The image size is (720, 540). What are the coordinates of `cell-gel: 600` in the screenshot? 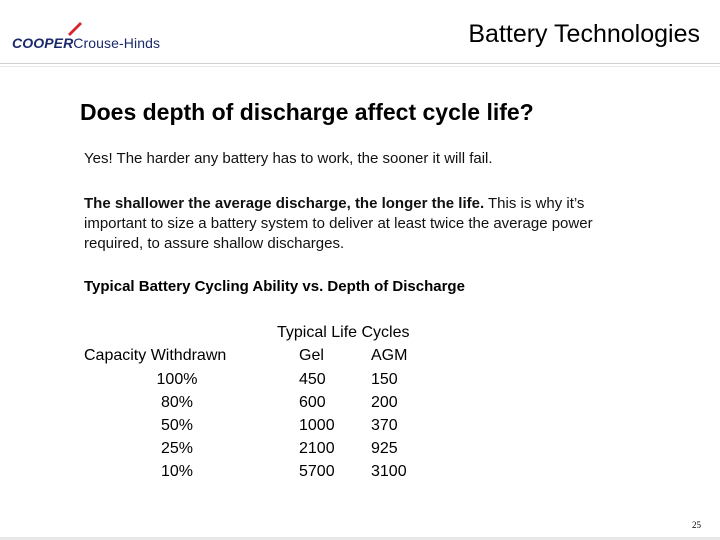 It's located at (312, 402).